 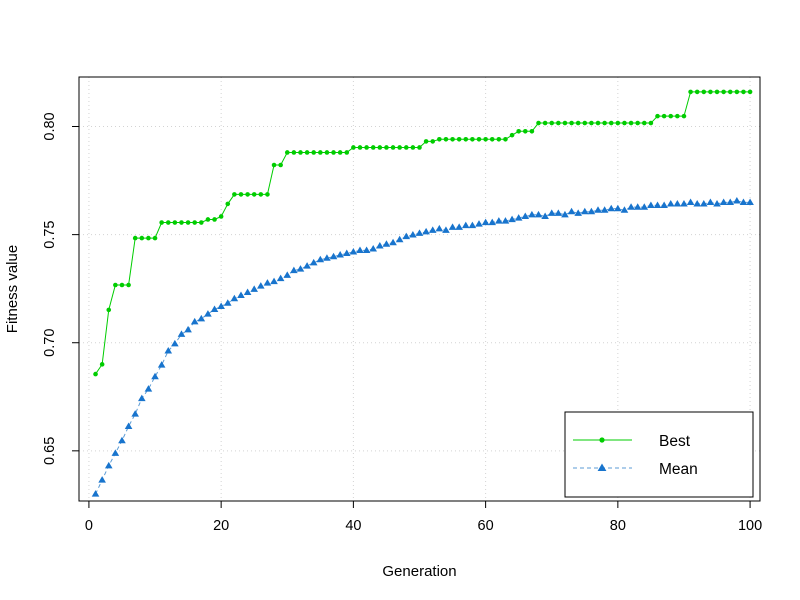 What do you see at coordinates (89, 526) in the screenshot?
I see `x-tick-label: 0` at bounding box center [89, 526].